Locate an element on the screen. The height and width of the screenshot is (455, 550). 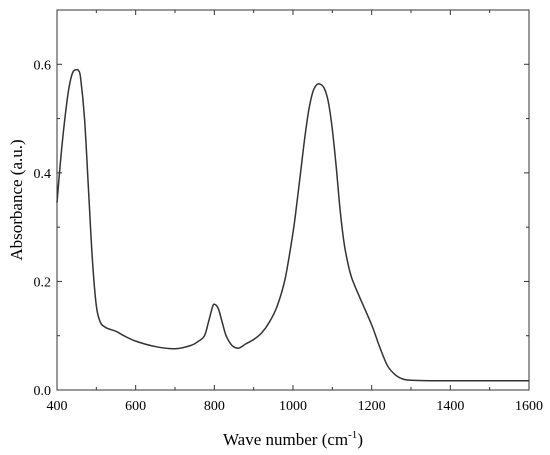
x-tick-label: 1200 is located at coordinates (372, 406).